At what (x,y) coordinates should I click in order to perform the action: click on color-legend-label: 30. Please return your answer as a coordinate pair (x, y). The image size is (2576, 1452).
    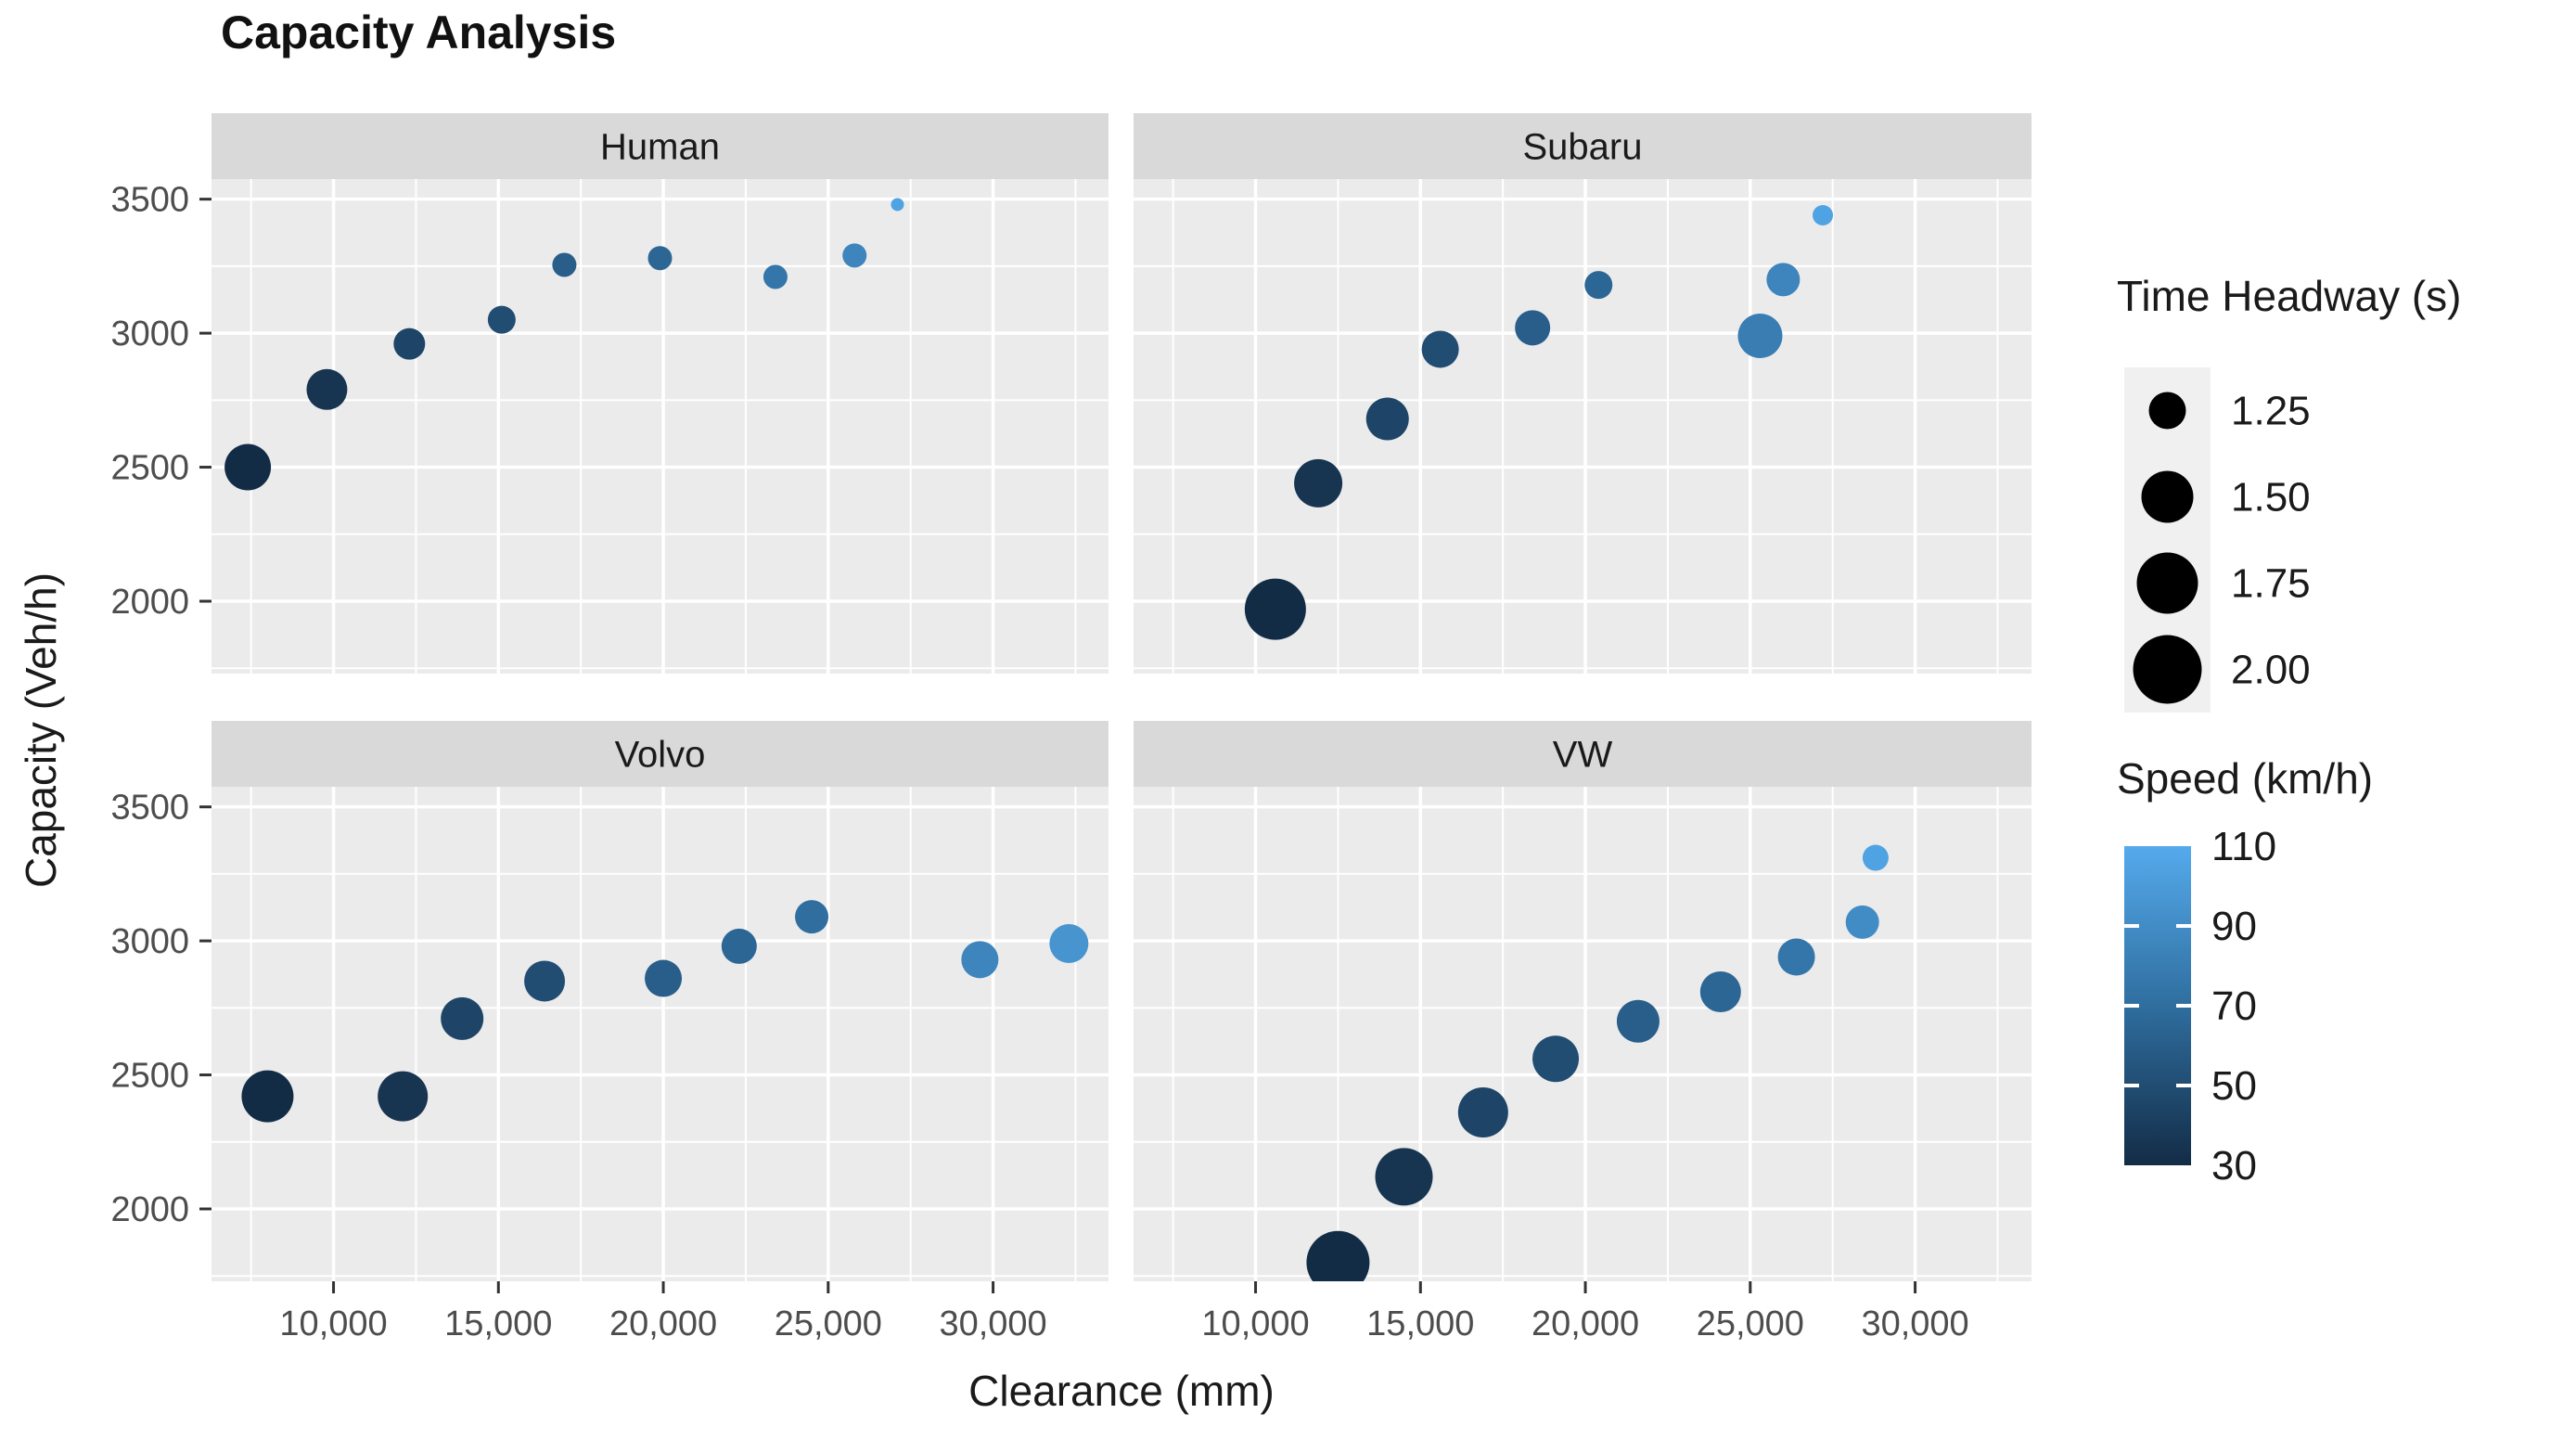
    Looking at the image, I should click on (2234, 1166).